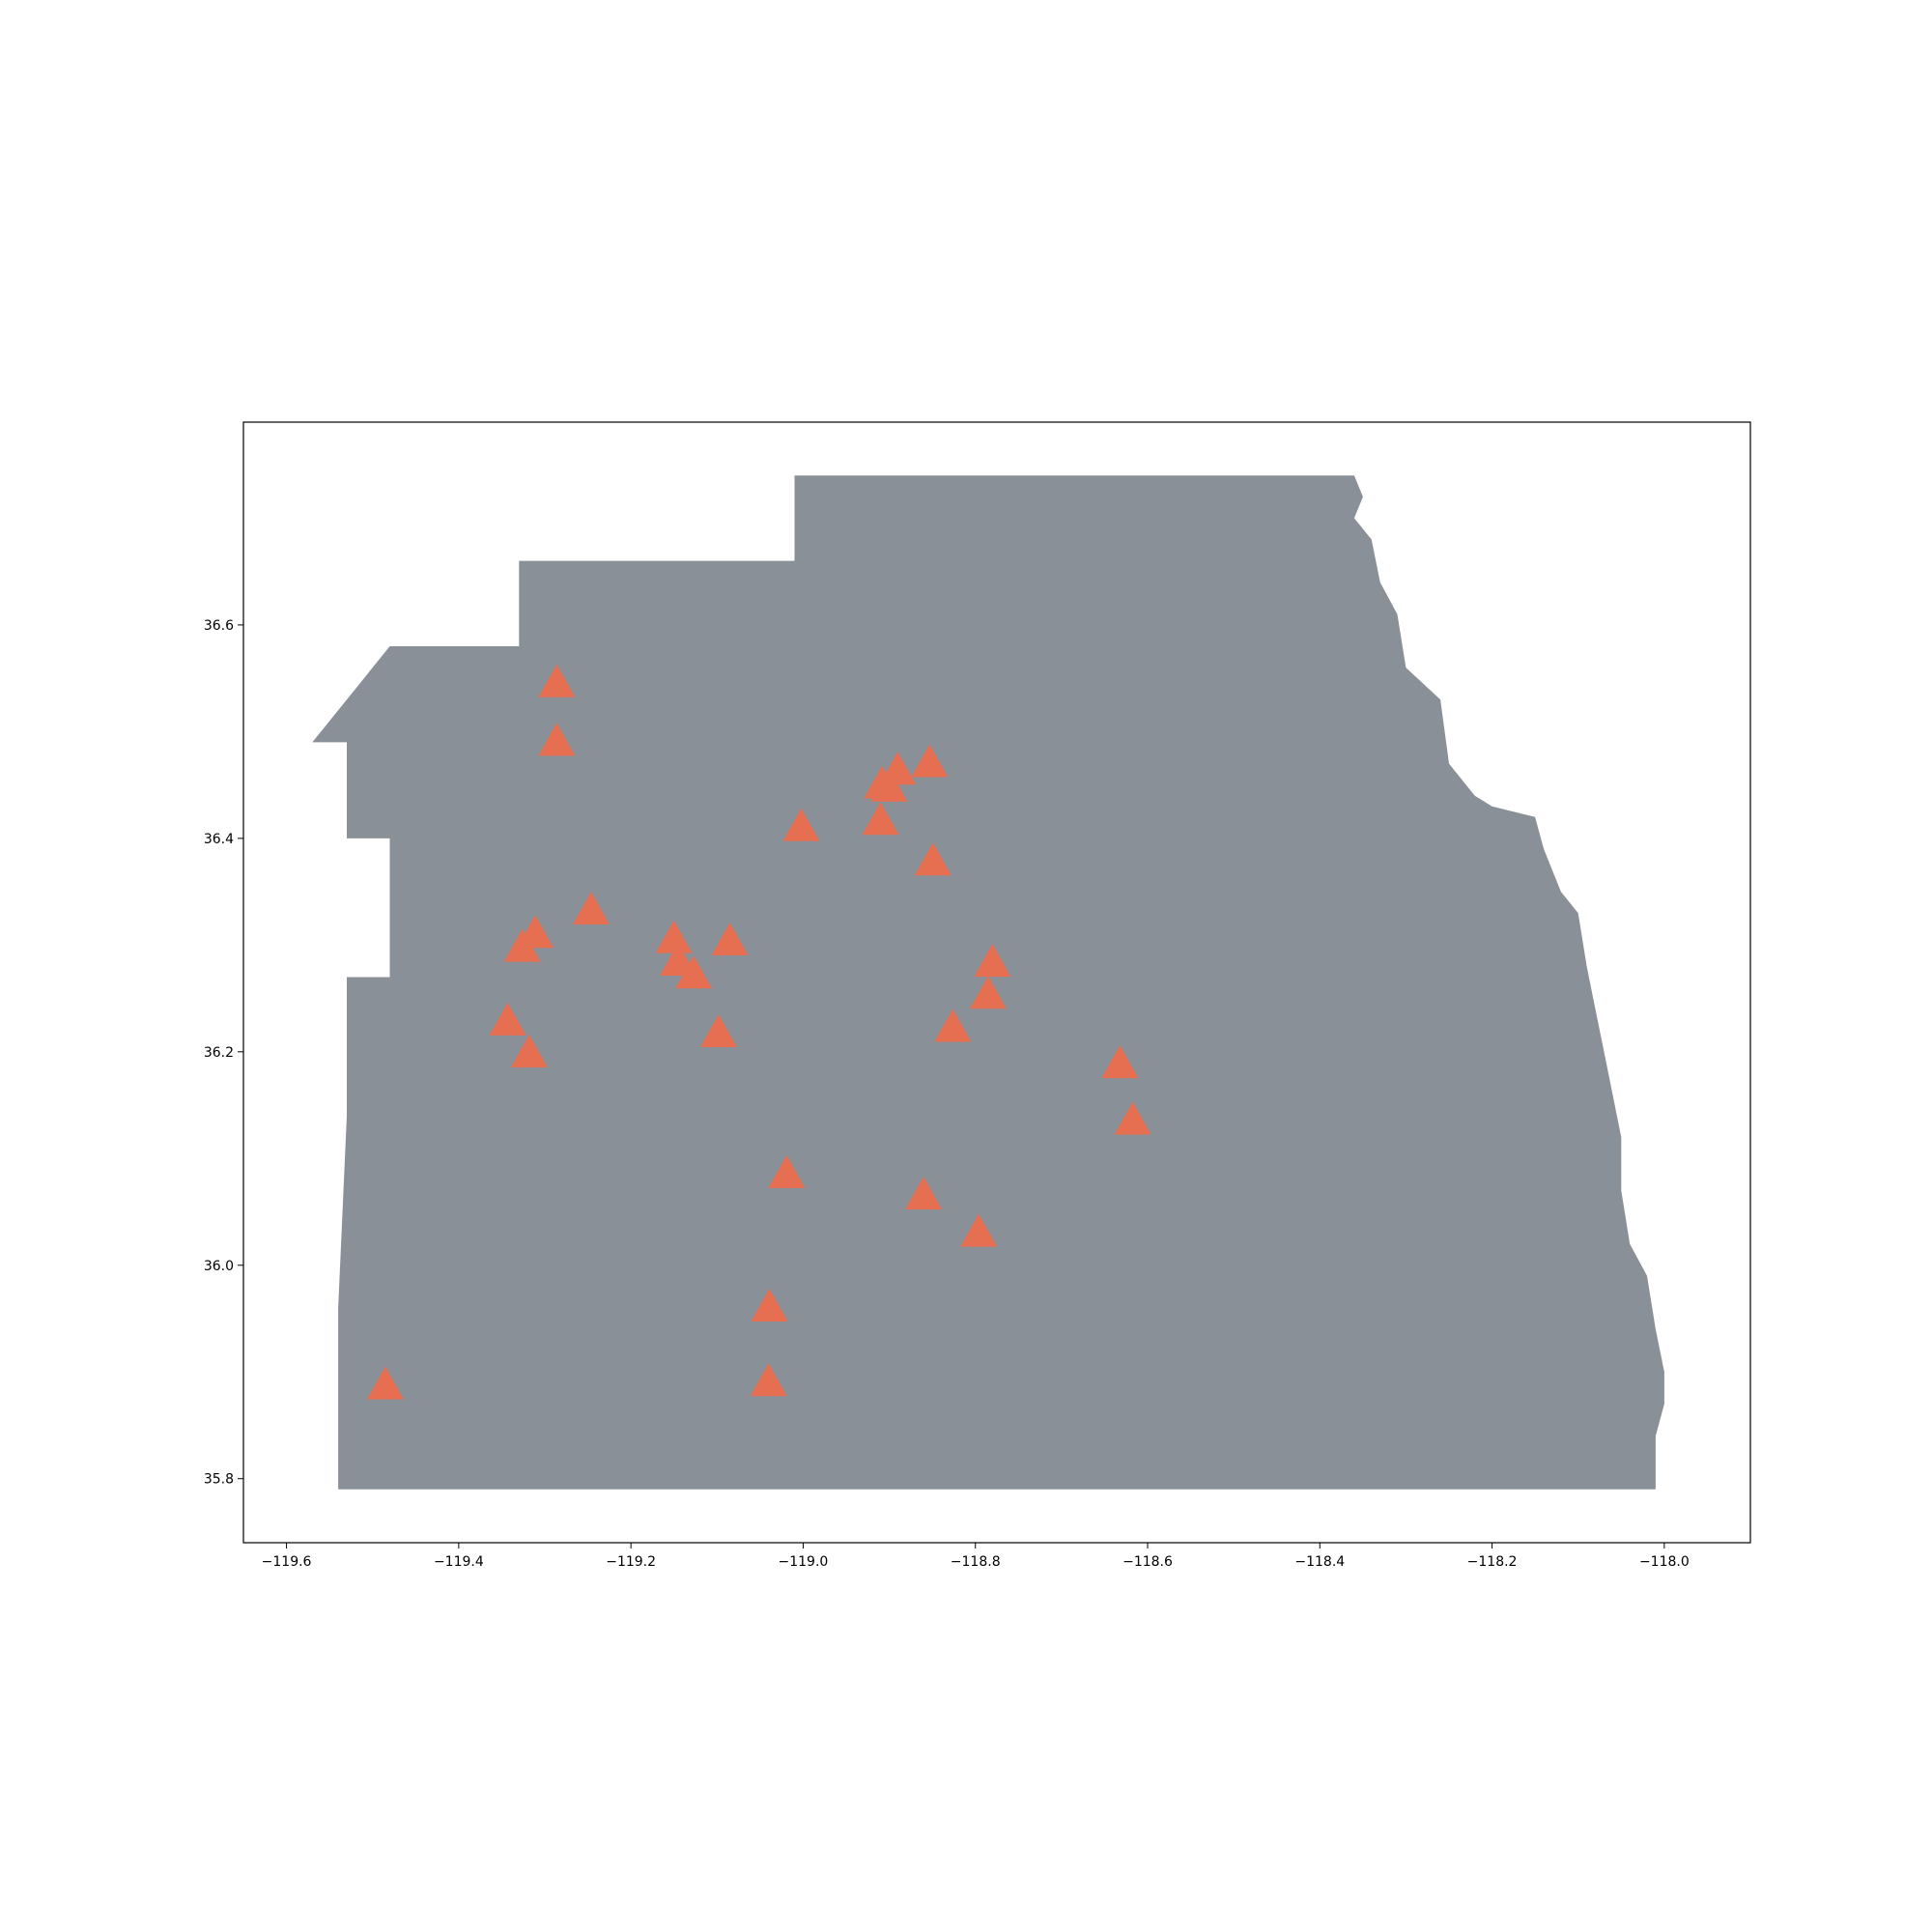 The image size is (1932, 1932). I want to click on x-tick-label-0: −119.6, so click(287, 1562).